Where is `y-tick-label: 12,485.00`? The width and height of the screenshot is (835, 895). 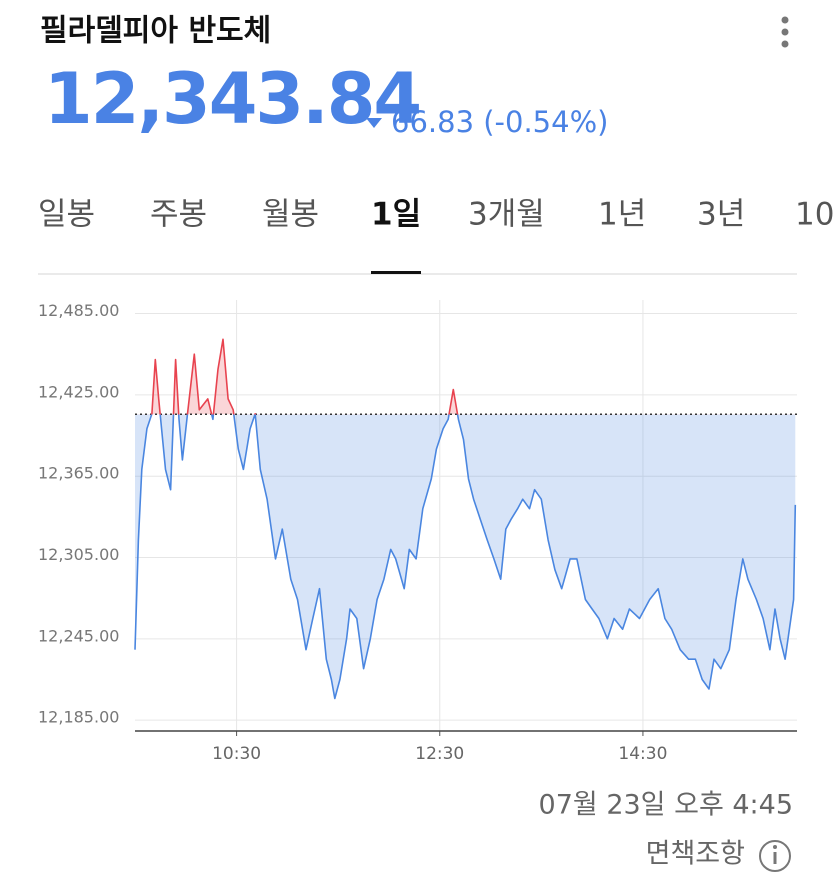 y-tick-label: 12,485.00 is located at coordinates (78, 310).